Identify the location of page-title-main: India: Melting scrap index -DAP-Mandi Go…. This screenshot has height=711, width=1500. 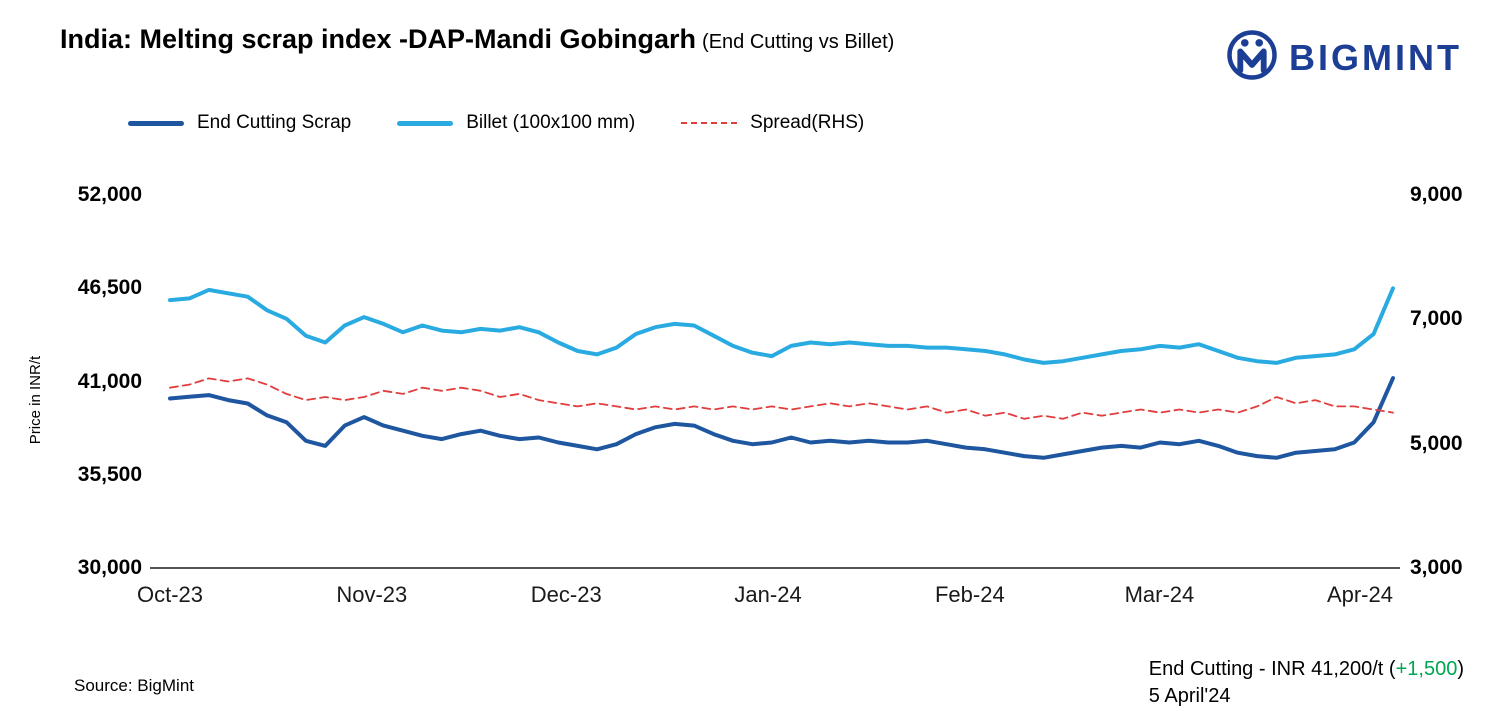
(378, 39).